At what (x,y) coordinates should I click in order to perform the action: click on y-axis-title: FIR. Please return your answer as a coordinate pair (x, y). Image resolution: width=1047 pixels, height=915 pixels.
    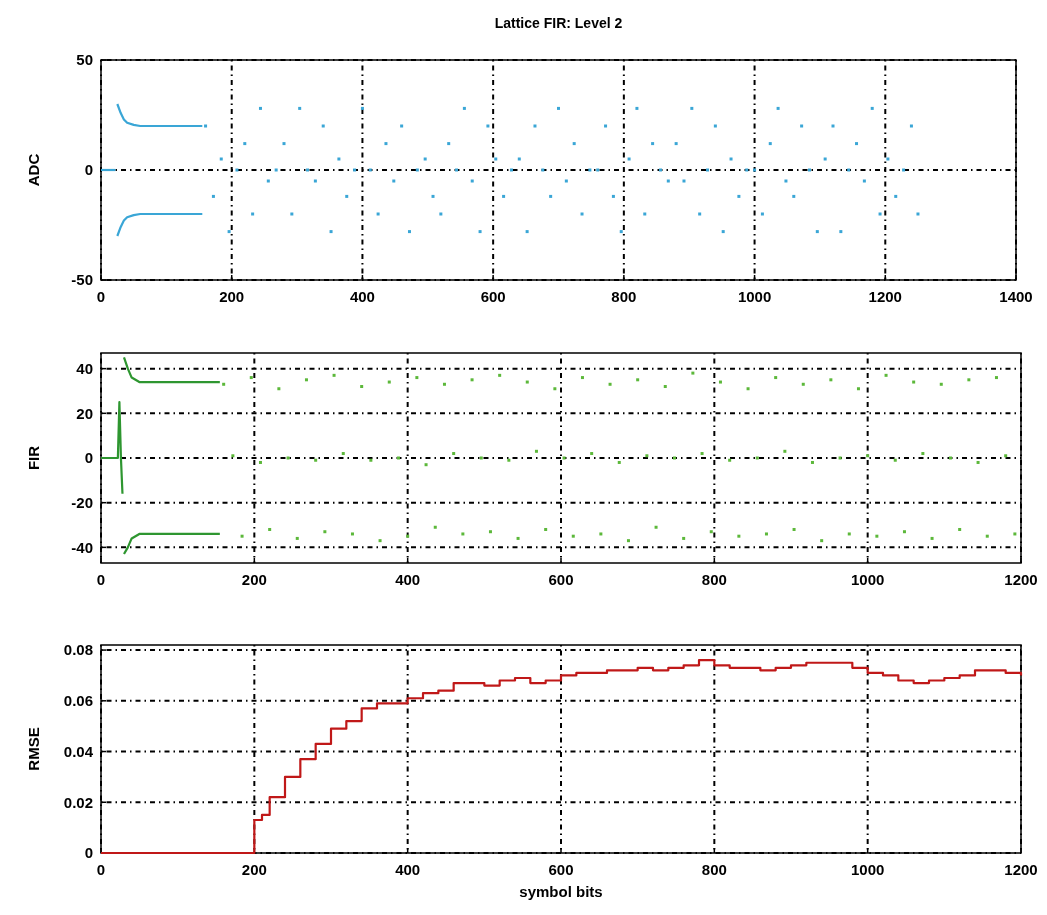
    Looking at the image, I should click on (33, 458).